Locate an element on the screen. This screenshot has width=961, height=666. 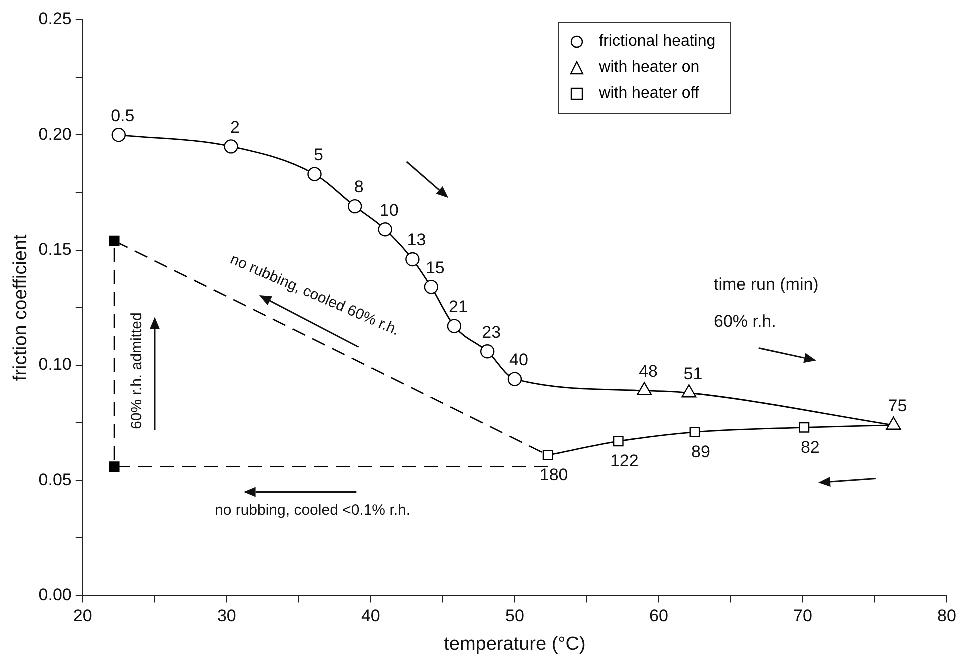
annotation: 122 is located at coordinates (624, 461).